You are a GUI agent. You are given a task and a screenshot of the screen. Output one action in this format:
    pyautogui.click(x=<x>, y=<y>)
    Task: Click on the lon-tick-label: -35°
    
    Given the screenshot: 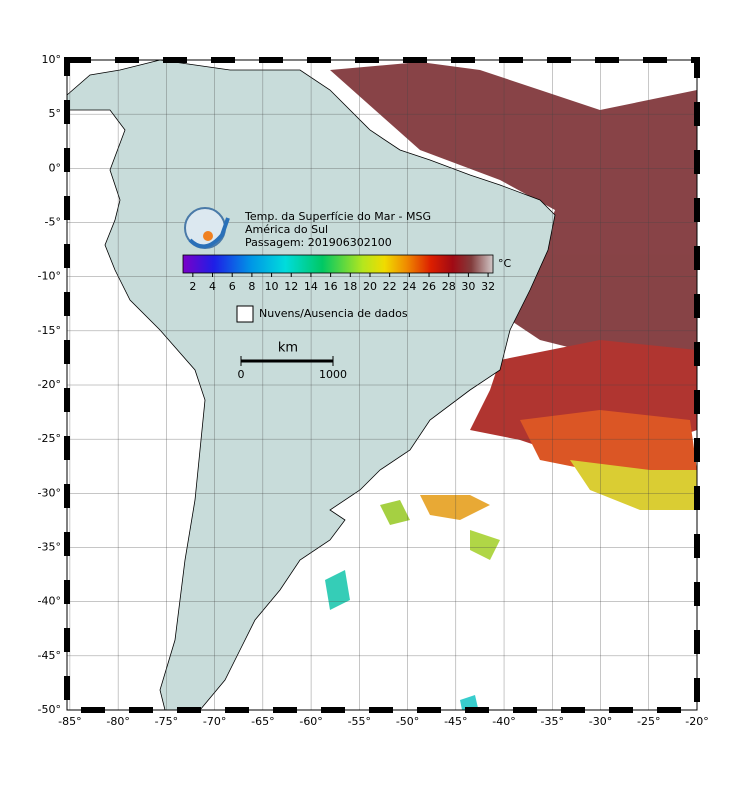 What is the action you would take?
    pyautogui.click(x=552, y=721)
    